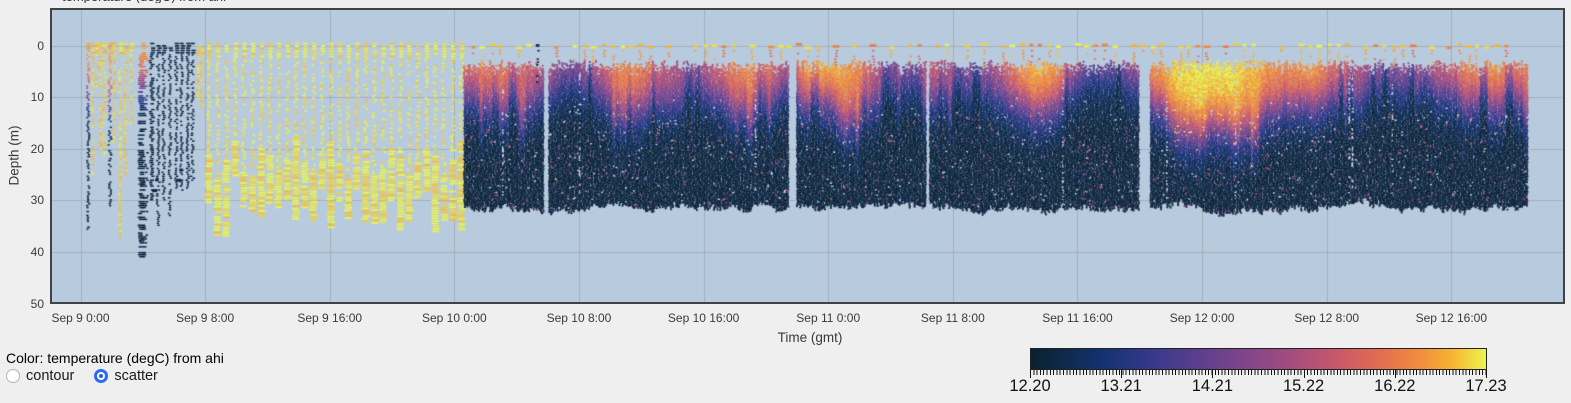 This screenshot has width=1571, height=403. I want to click on y-tick-label: 50, so click(37, 303).